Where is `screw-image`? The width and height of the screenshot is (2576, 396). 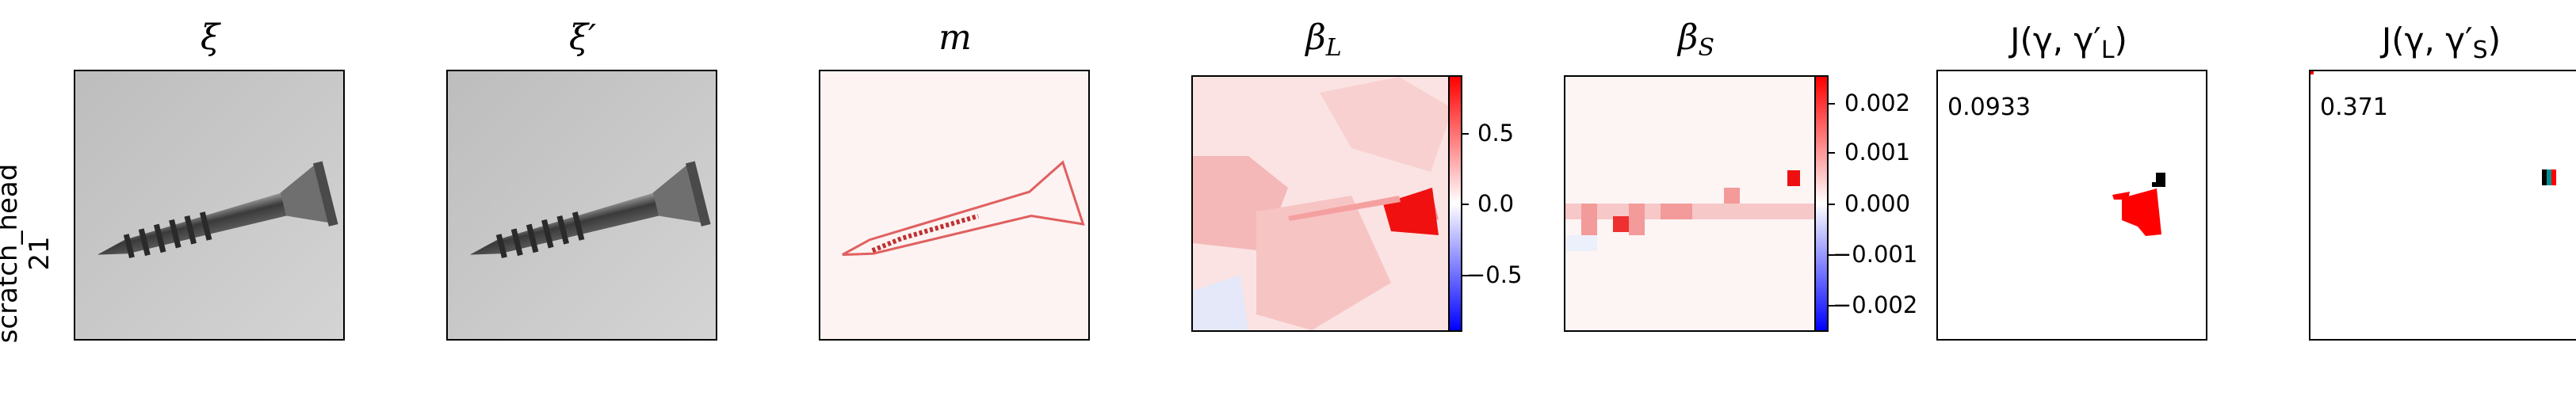 screw-image is located at coordinates (209, 205).